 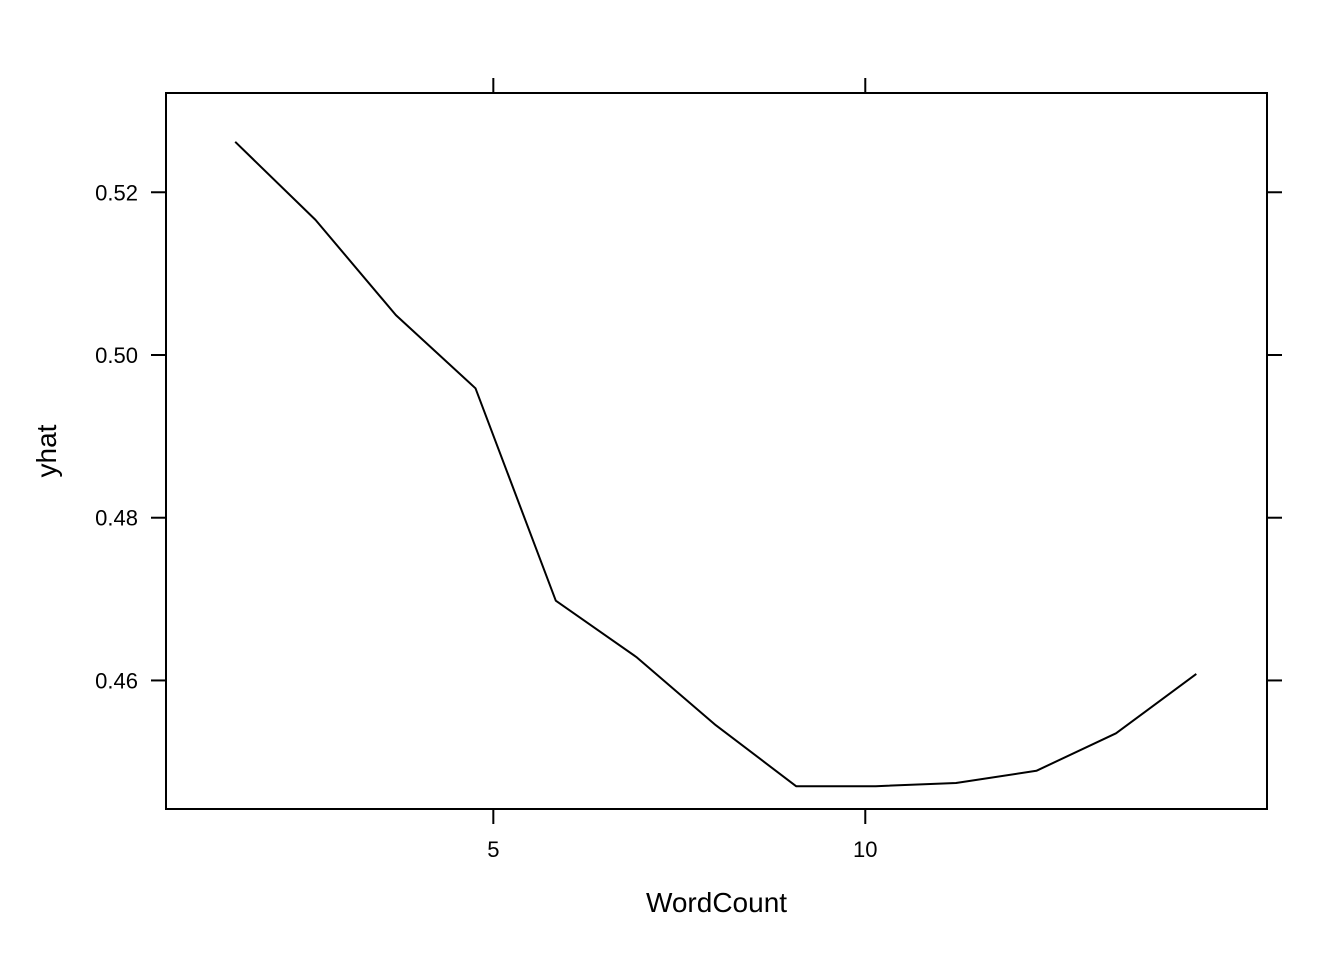 I want to click on y-tick-label: 0.46, so click(x=116, y=680).